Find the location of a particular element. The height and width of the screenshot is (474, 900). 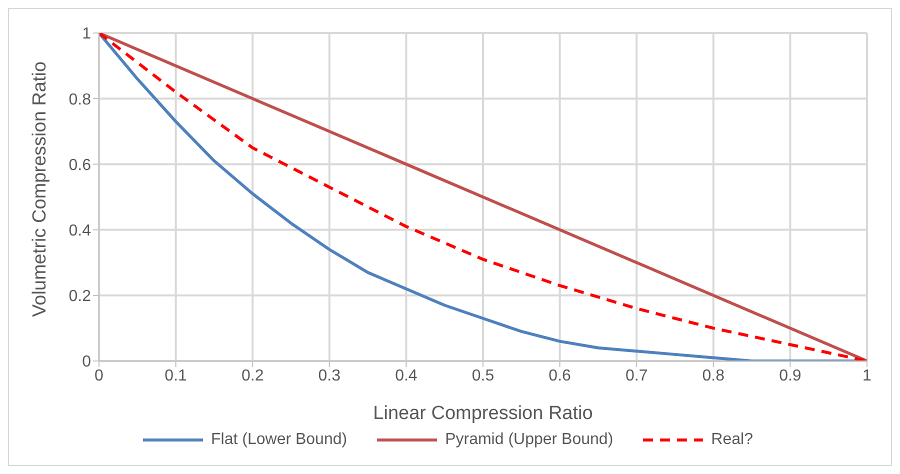

y-tick-label: 0.8 is located at coordinates (80, 99).